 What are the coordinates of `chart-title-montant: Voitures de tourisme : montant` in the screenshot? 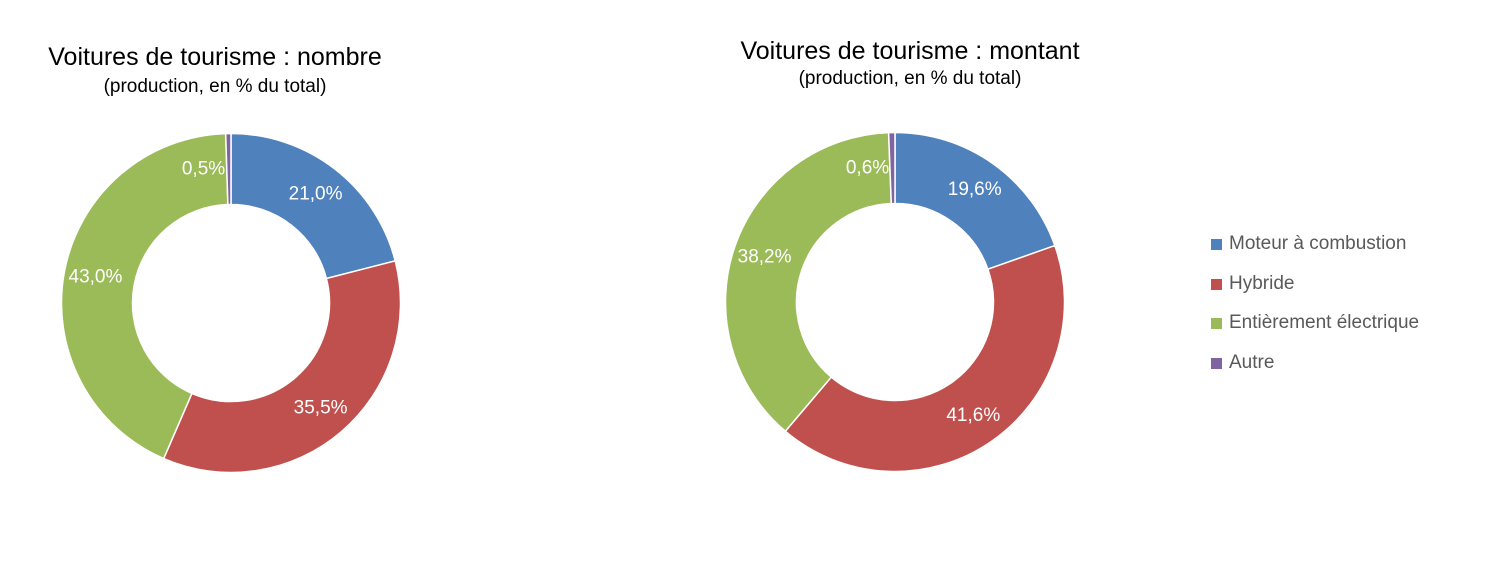 It's located at (910, 51).